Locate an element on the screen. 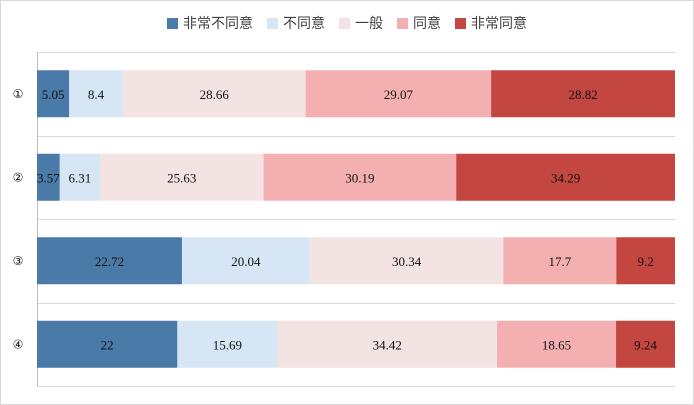  data-label-3-1: 22.72 is located at coordinates (109, 261).